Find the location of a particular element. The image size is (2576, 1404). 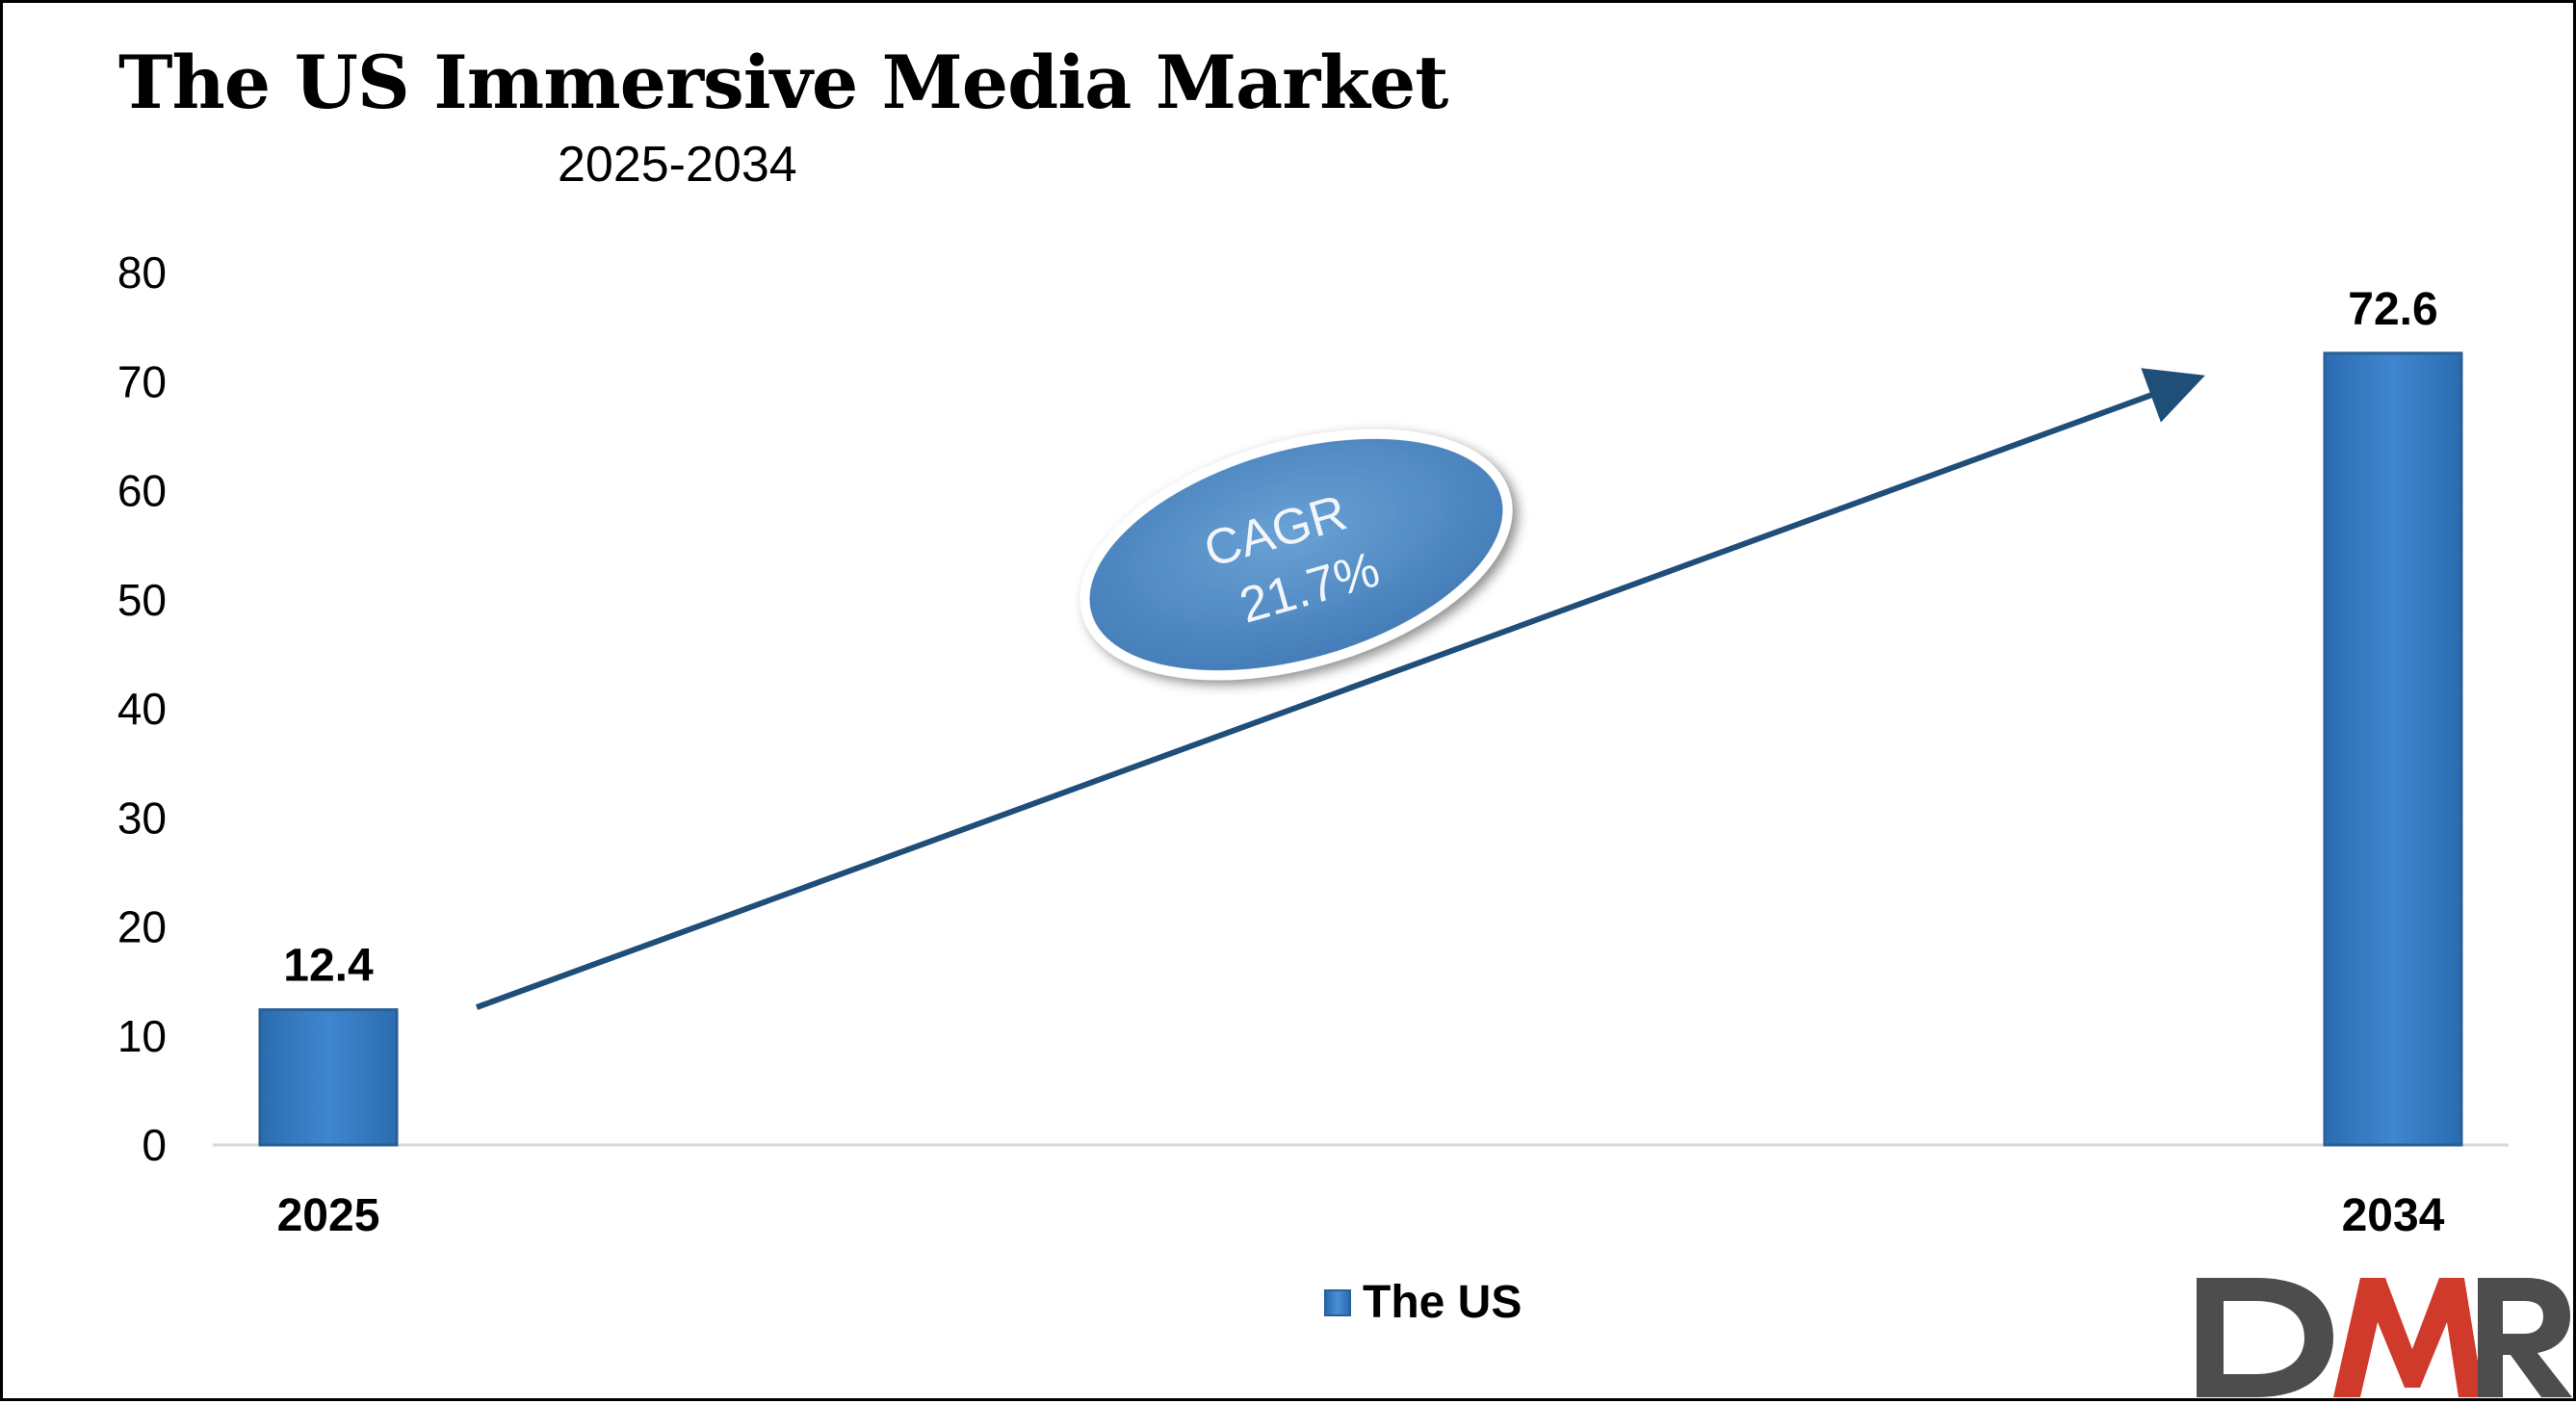

y-tick-label: 80 is located at coordinates (142, 272).